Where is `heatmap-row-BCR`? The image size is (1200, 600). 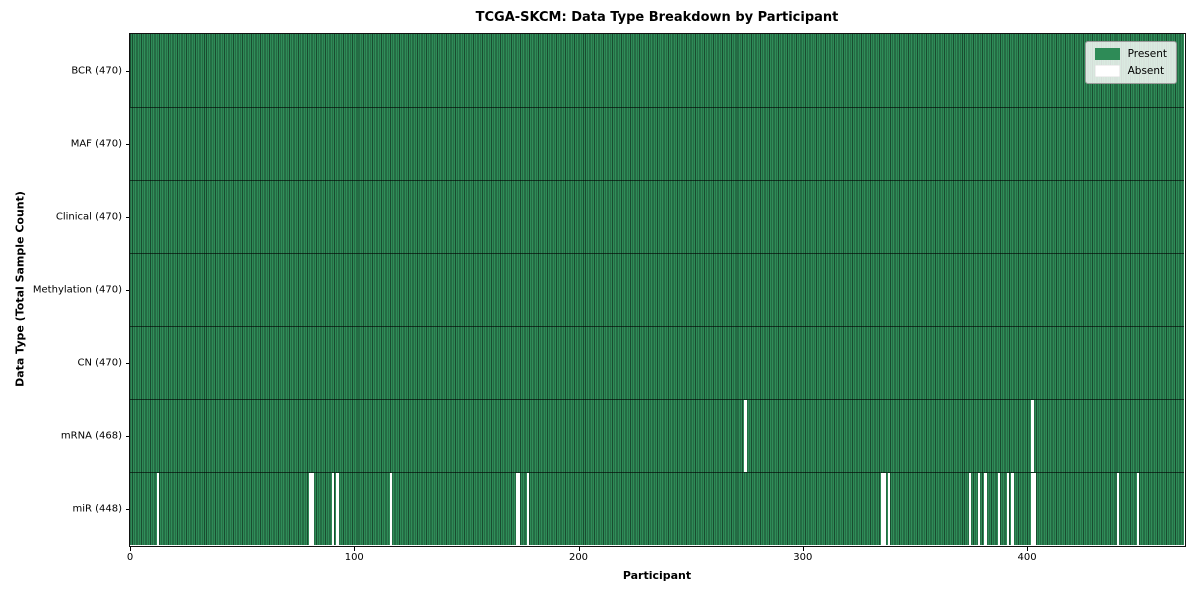
heatmap-row-BCR is located at coordinates (657, 70).